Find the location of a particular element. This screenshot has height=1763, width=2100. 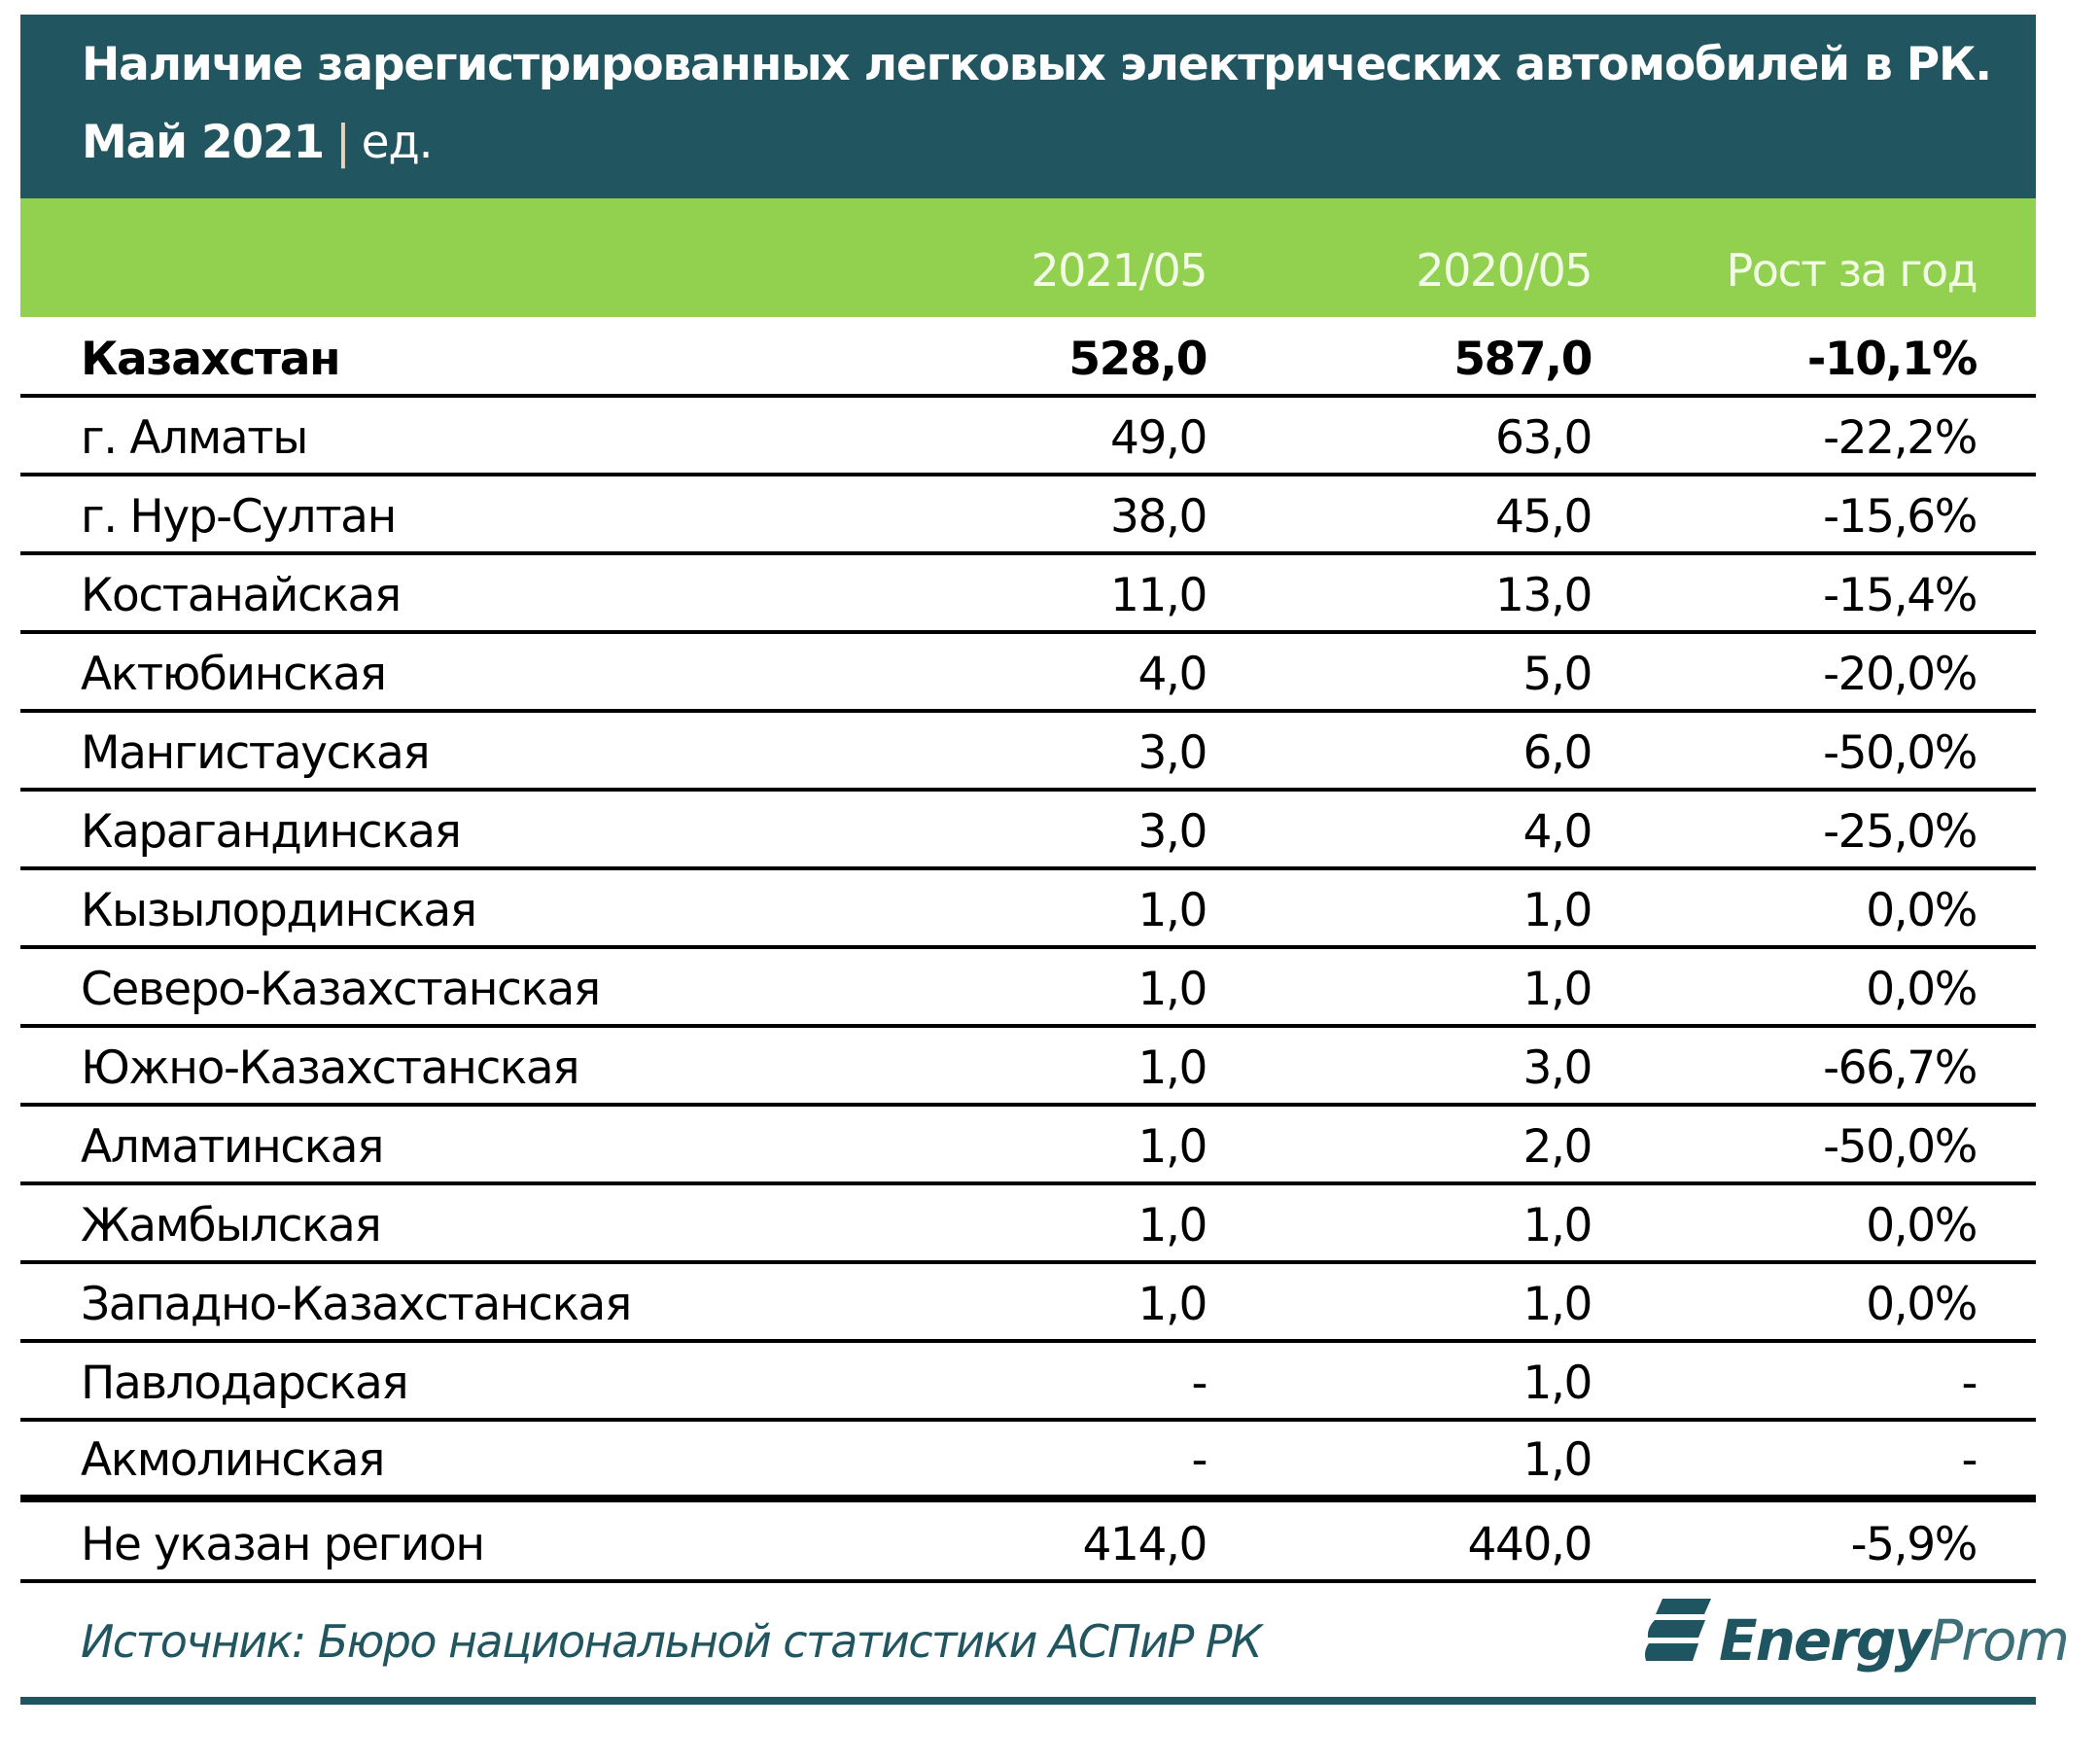

row-region: Южно-Казахстанская is located at coordinates (330, 1068).